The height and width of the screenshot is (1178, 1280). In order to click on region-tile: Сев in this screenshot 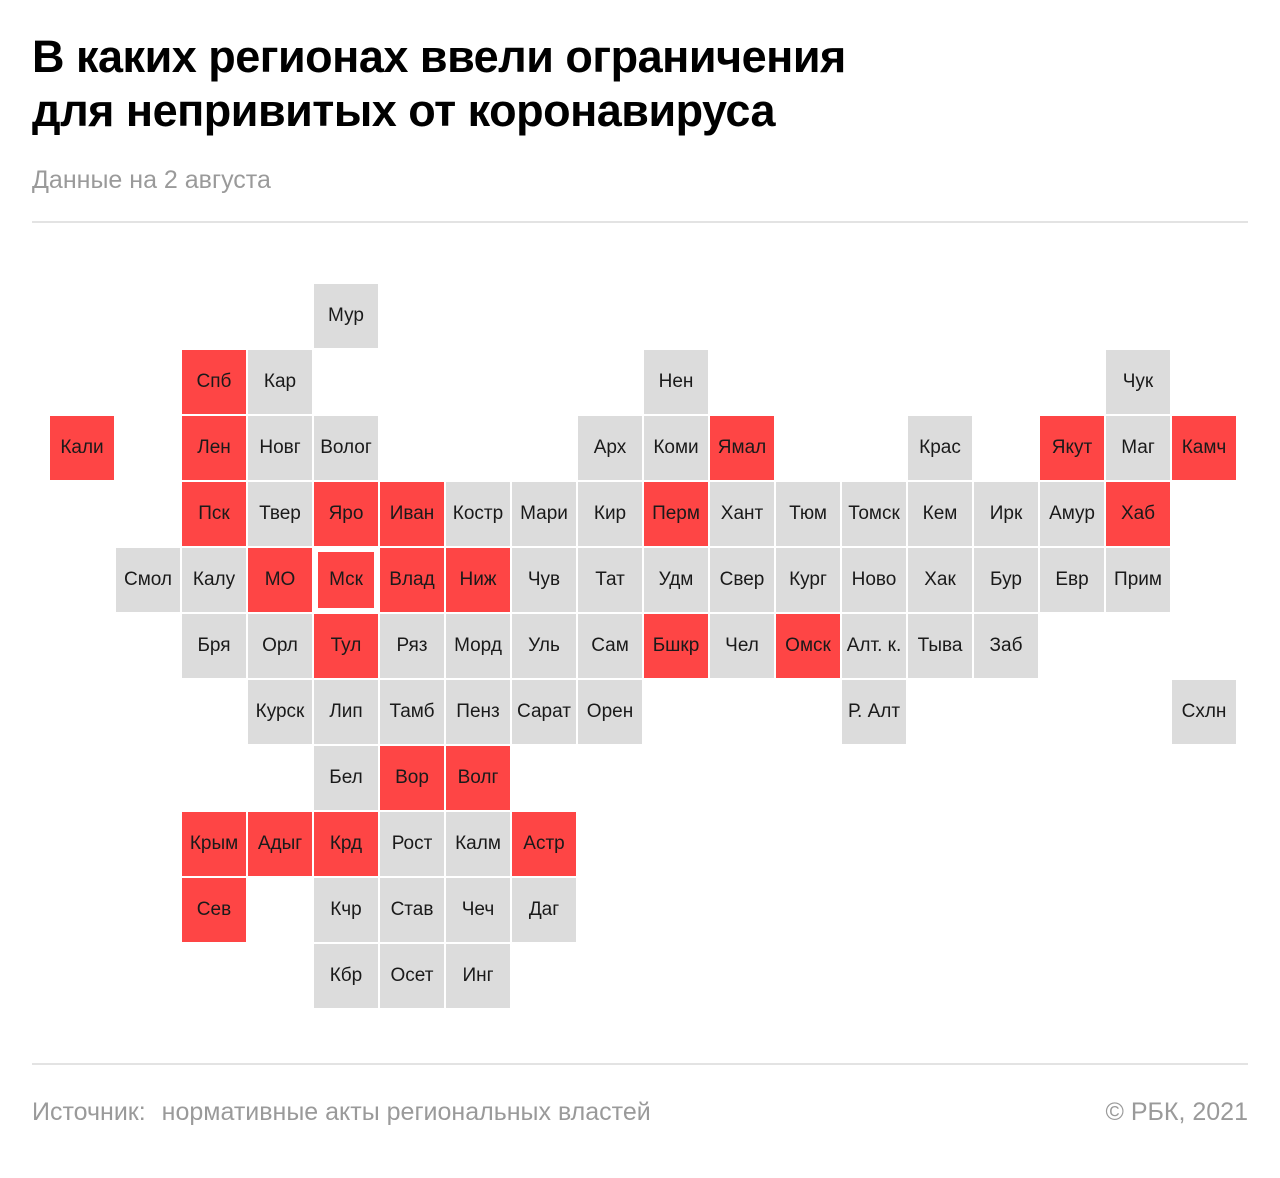, I will do `click(214, 910)`.